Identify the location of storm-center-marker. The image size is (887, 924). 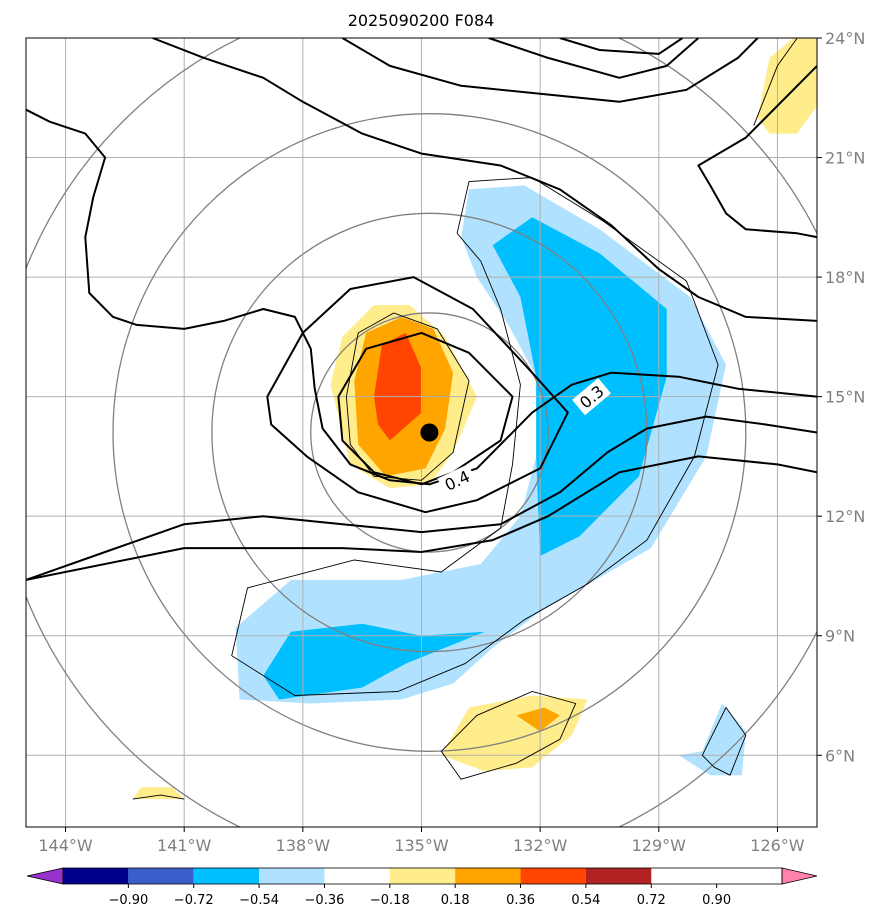
(429, 432).